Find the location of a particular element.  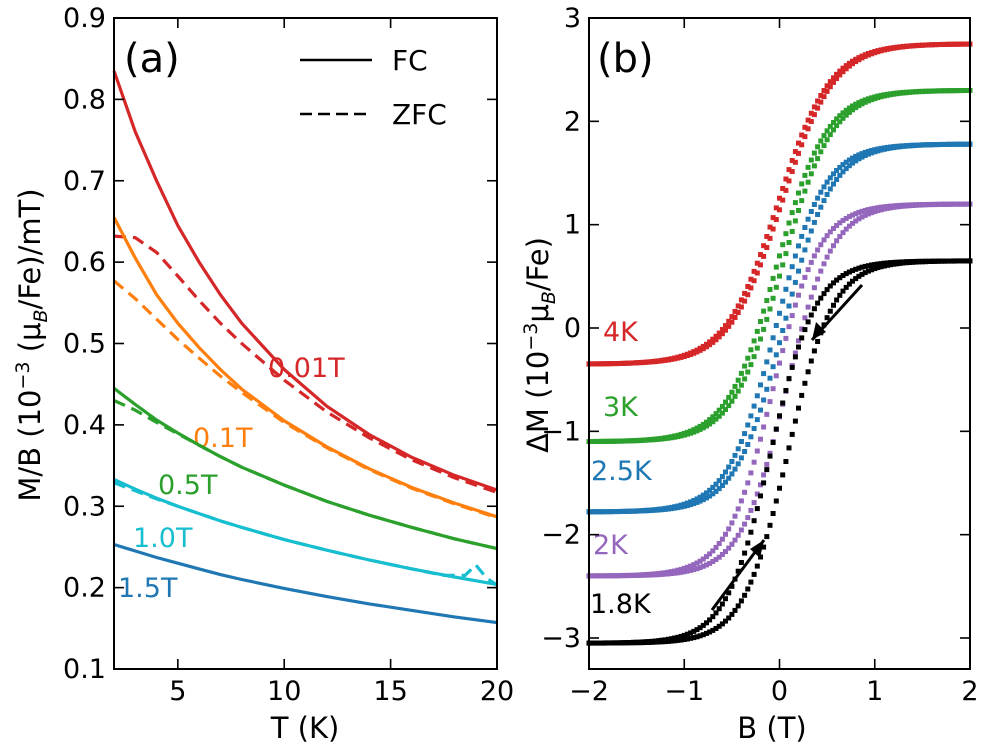

y-tick-label-b: −2 is located at coordinates (561, 535).